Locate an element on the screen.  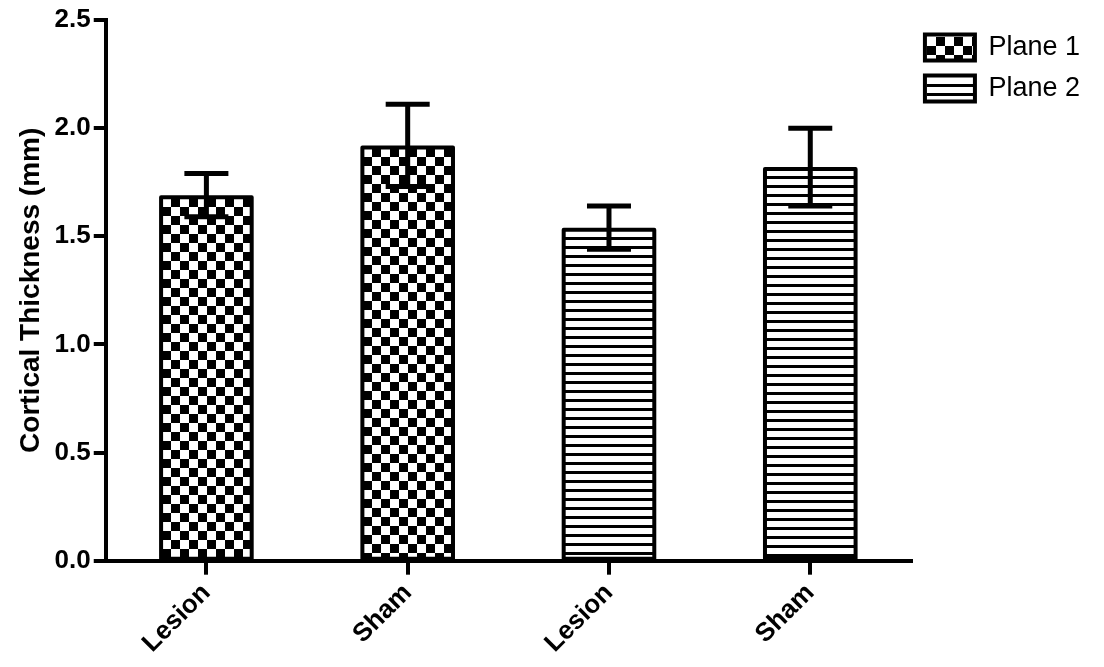
y-tick-label: 1.5 is located at coordinates (72, 234).